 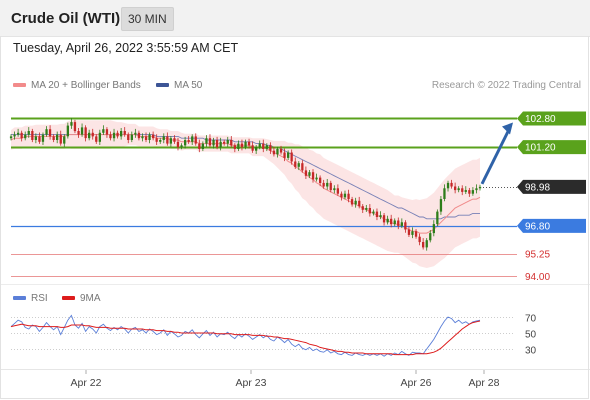 I want to click on ma9-swatch, so click(x=68, y=298).